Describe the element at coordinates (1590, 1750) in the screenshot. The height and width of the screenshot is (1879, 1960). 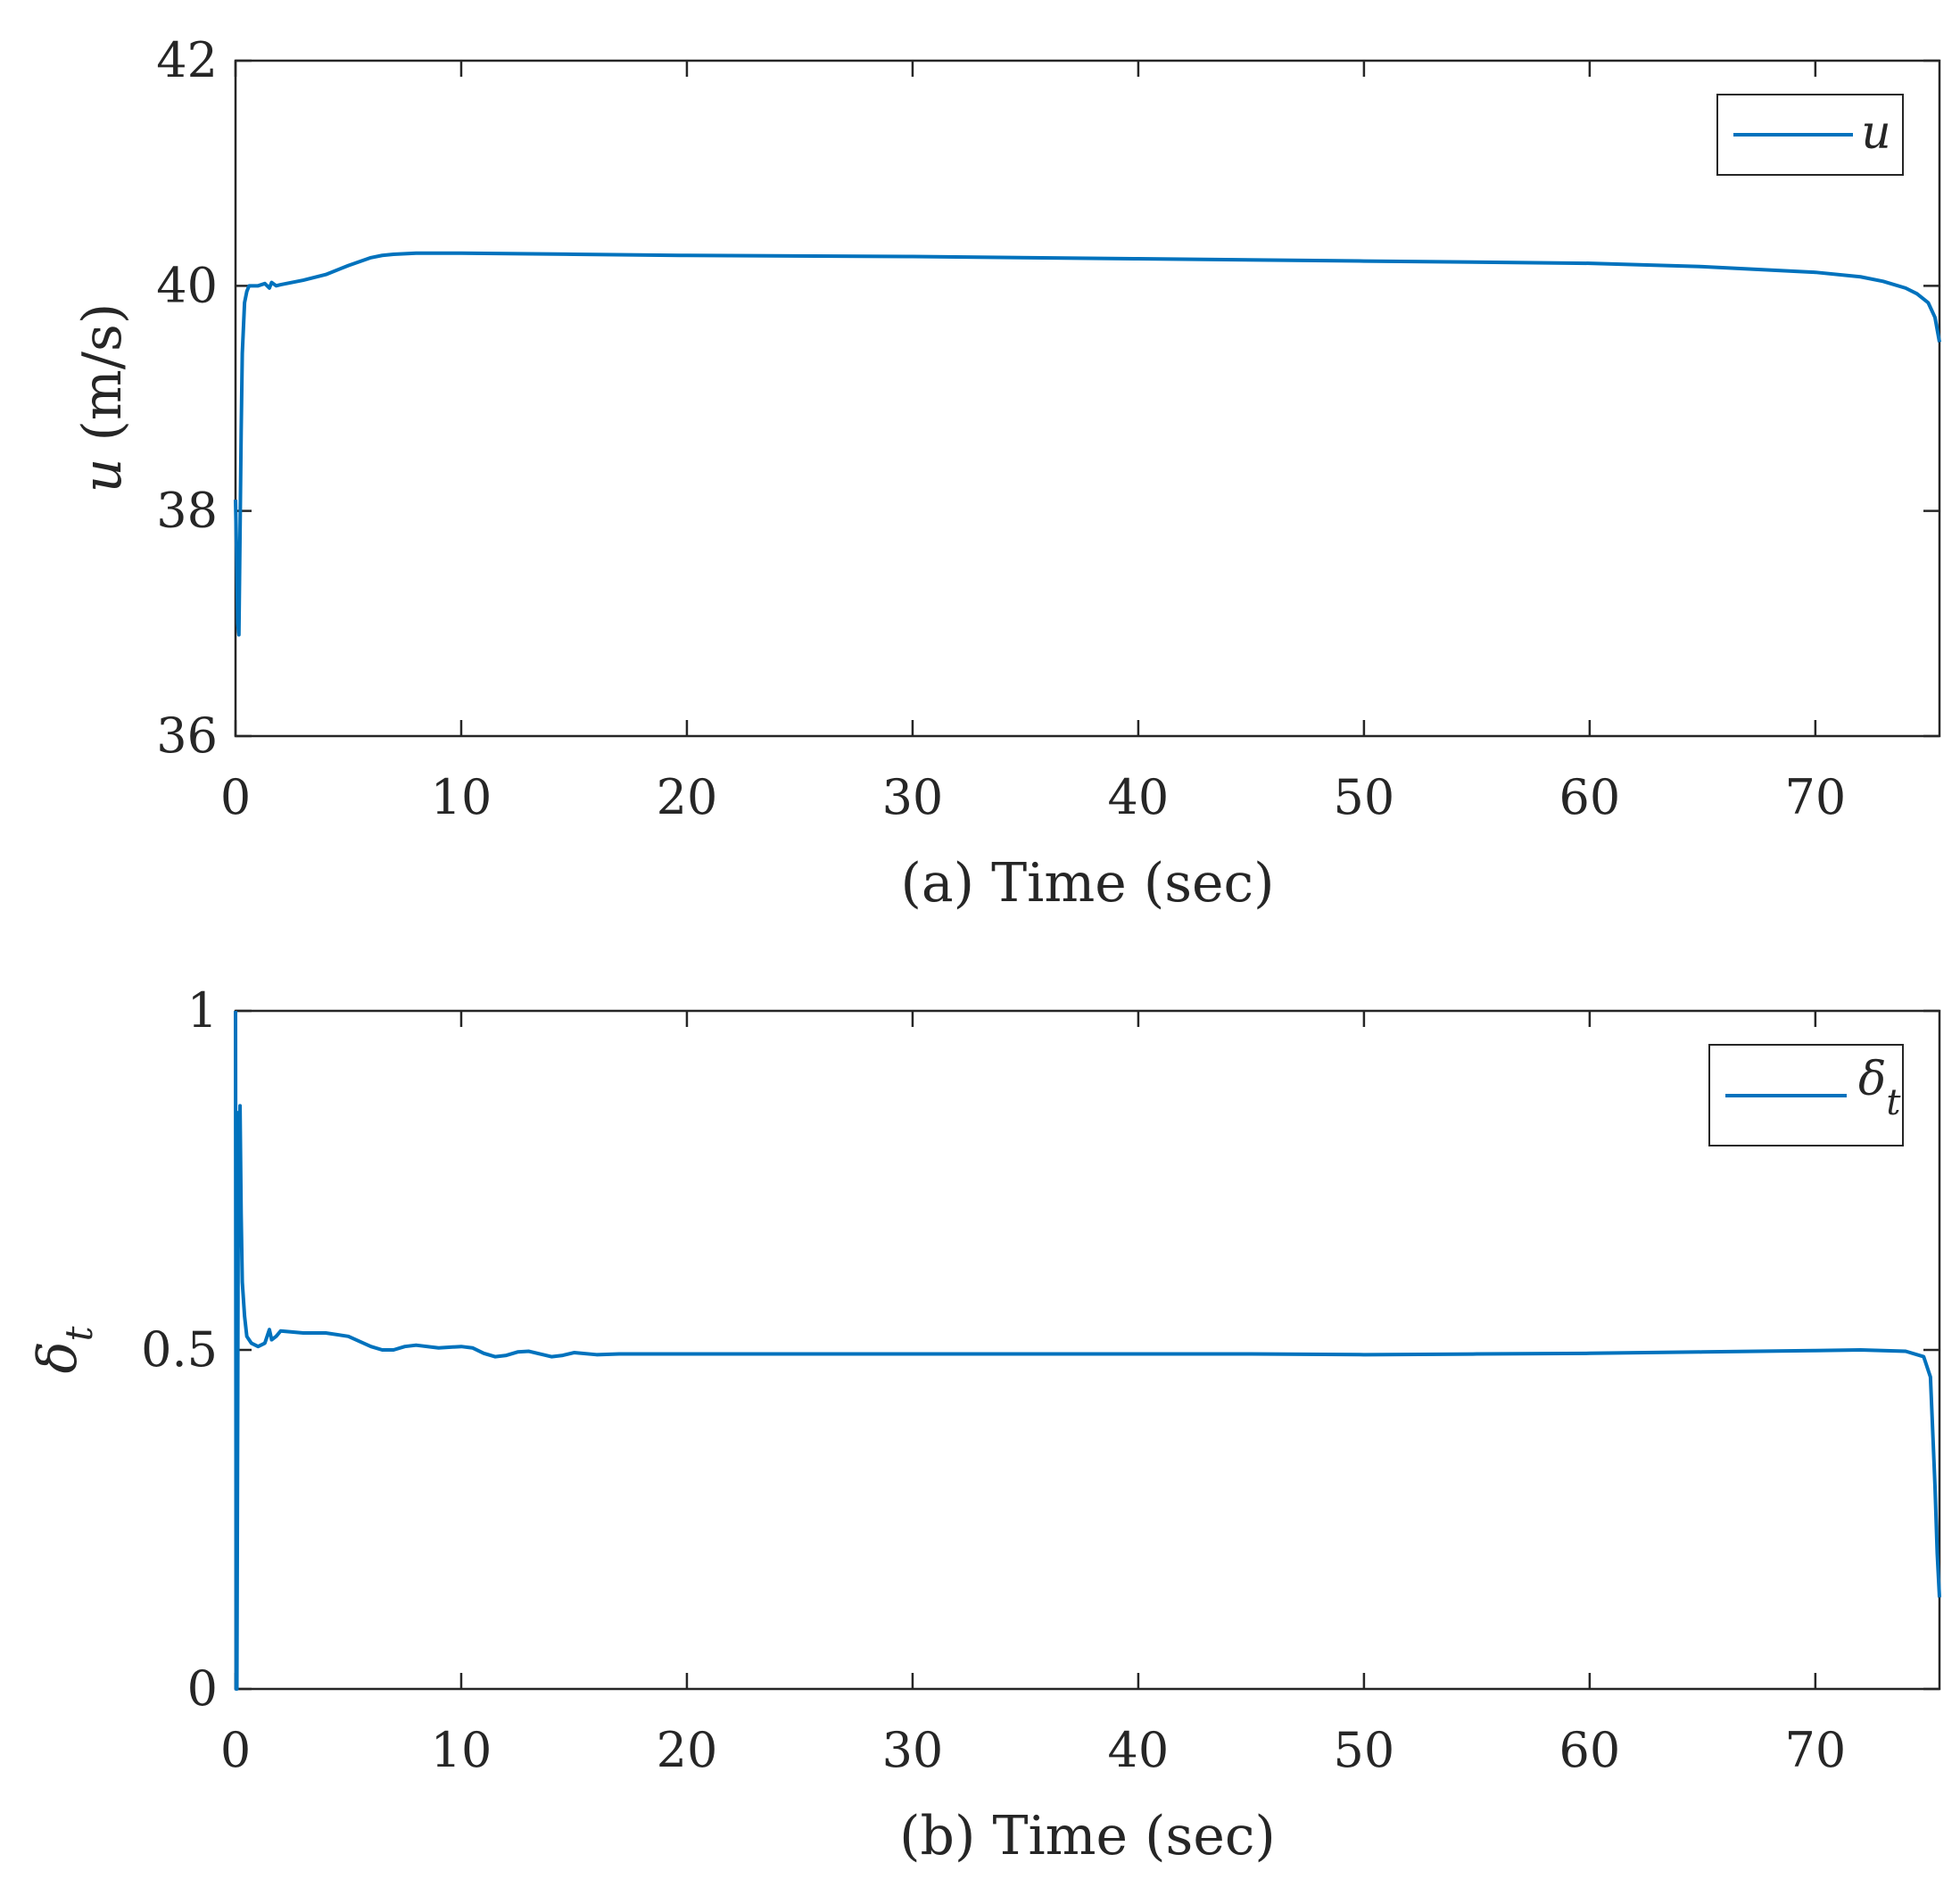
I see `x-tick-label-b-6: 60` at that location.